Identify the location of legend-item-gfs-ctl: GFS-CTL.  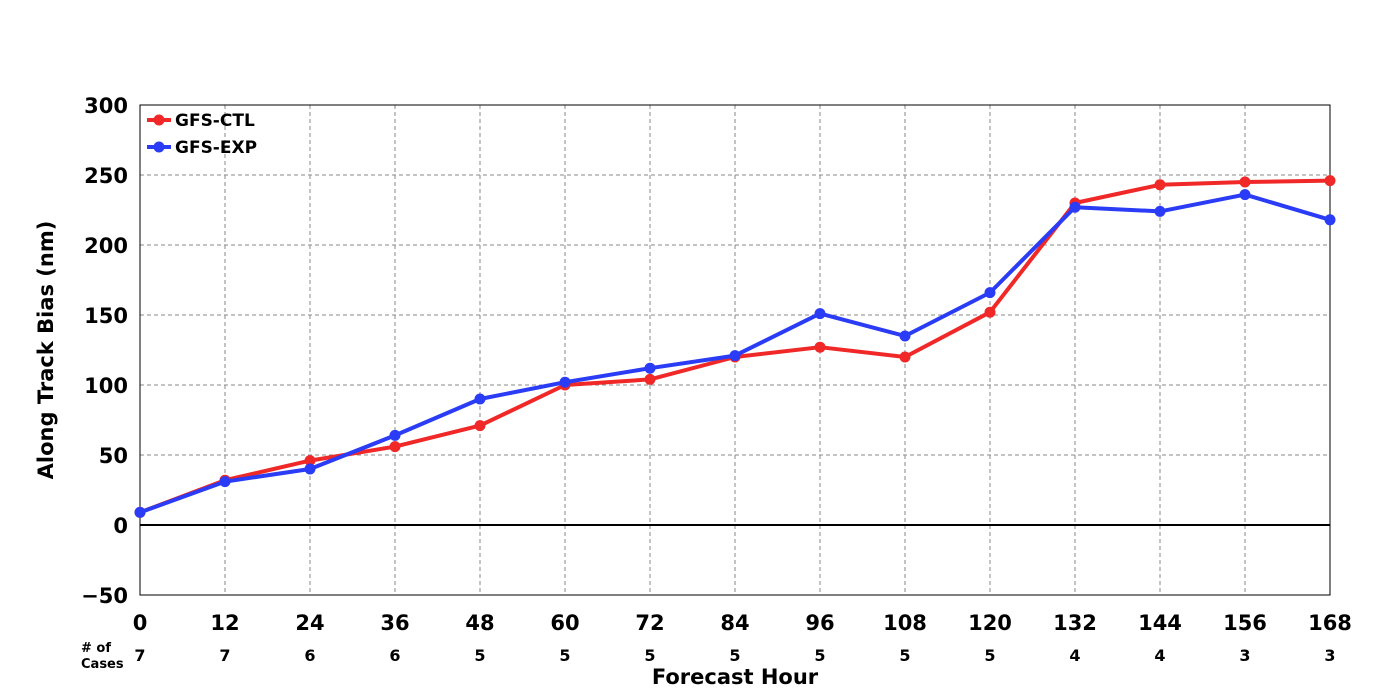
(201, 121).